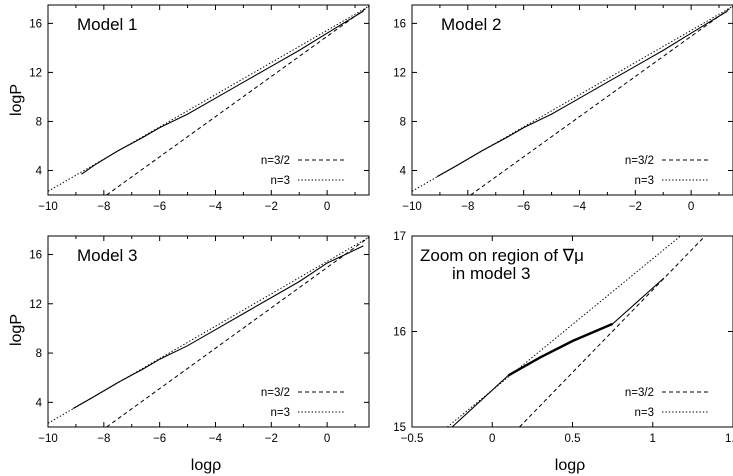  I want to click on x-tick-label: 1, so click(653, 439).